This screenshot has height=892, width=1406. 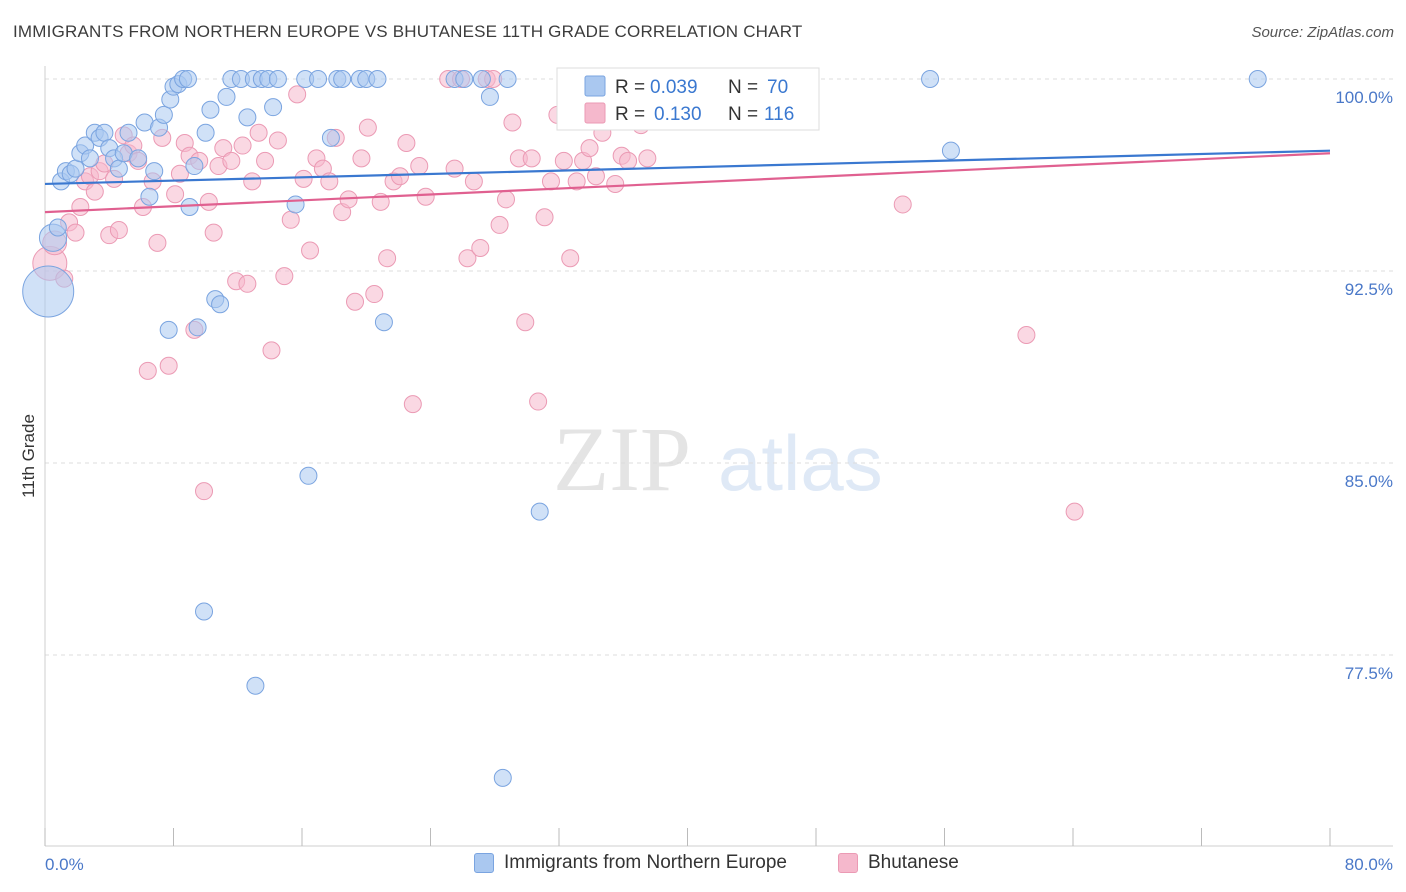 I want to click on legend-r-value-pink: 0.130, so click(x=678, y=114).